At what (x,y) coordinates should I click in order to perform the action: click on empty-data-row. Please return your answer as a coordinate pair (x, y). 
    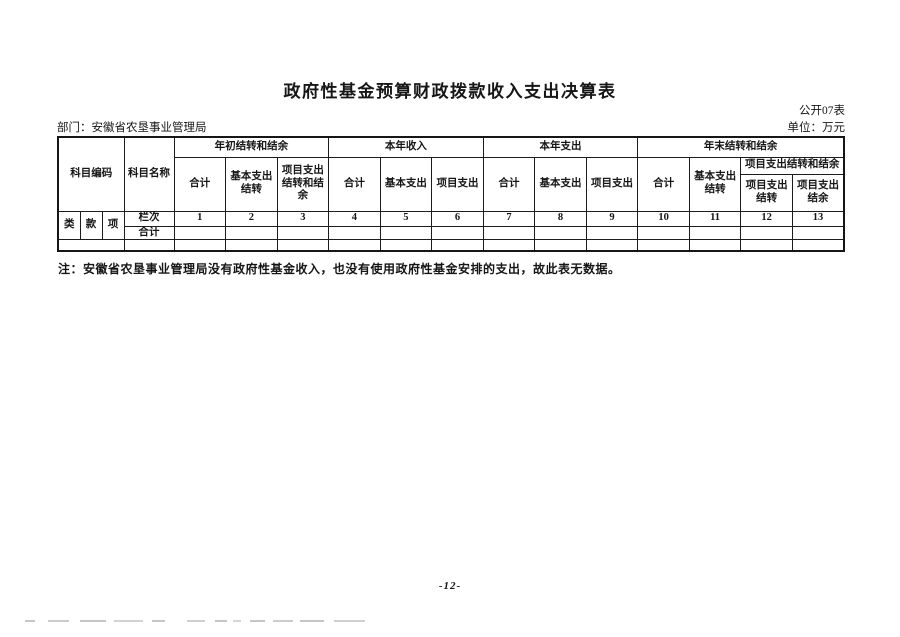
    Looking at the image, I should click on (451, 245).